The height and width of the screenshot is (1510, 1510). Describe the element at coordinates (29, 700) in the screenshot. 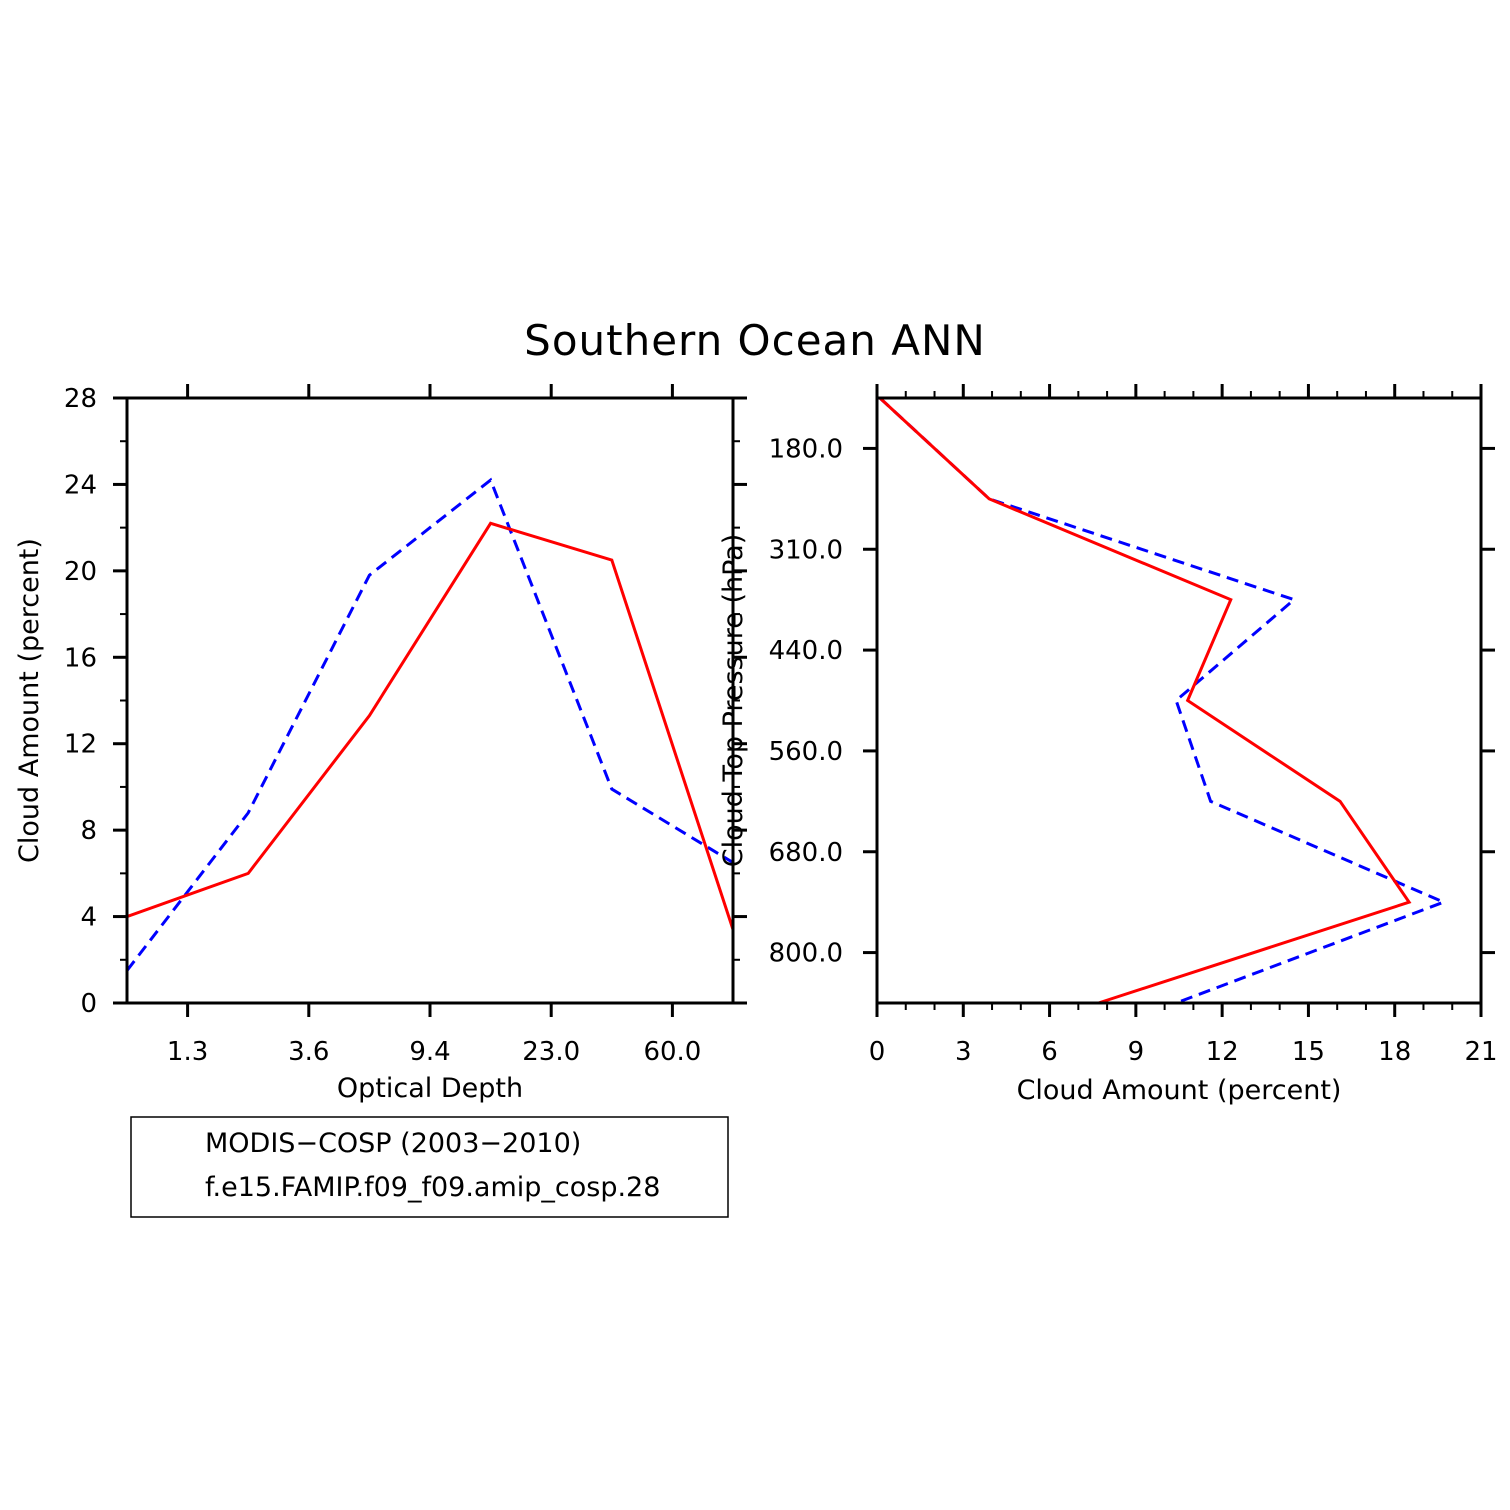

I see `y-axis-label: Cloud Amount (percent)` at that location.